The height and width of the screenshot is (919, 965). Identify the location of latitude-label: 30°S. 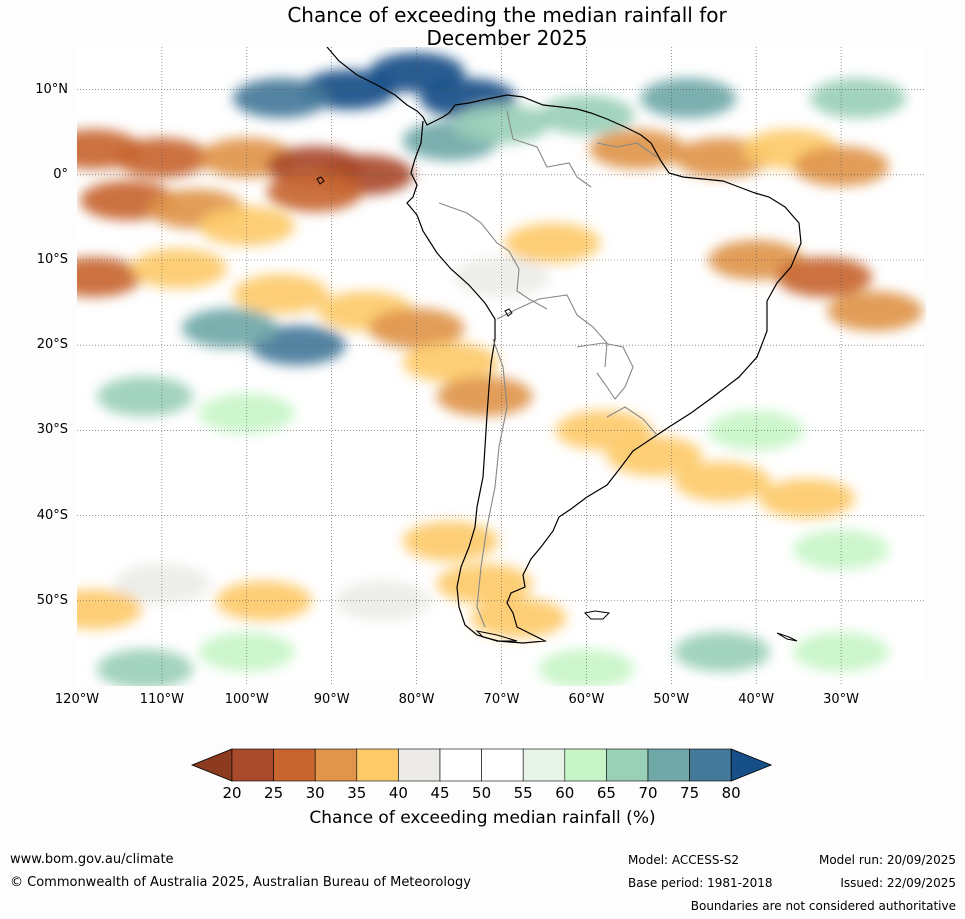
(52, 430).